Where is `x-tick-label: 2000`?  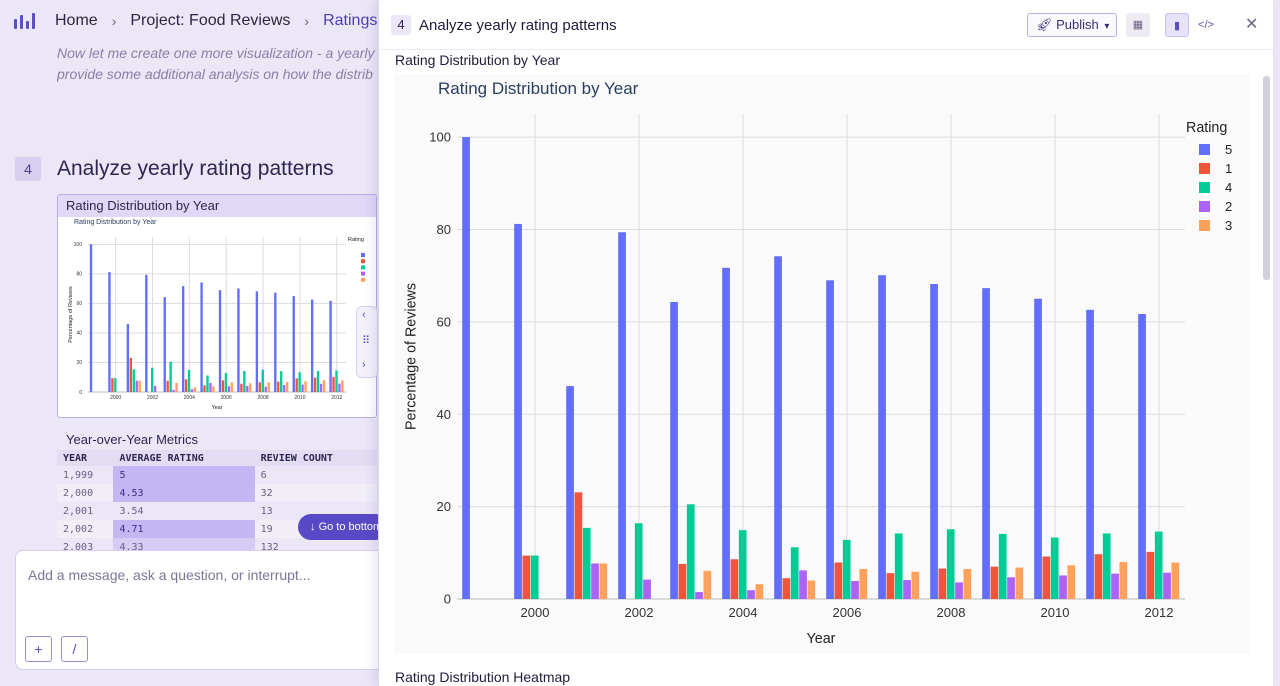 x-tick-label: 2000 is located at coordinates (115, 398).